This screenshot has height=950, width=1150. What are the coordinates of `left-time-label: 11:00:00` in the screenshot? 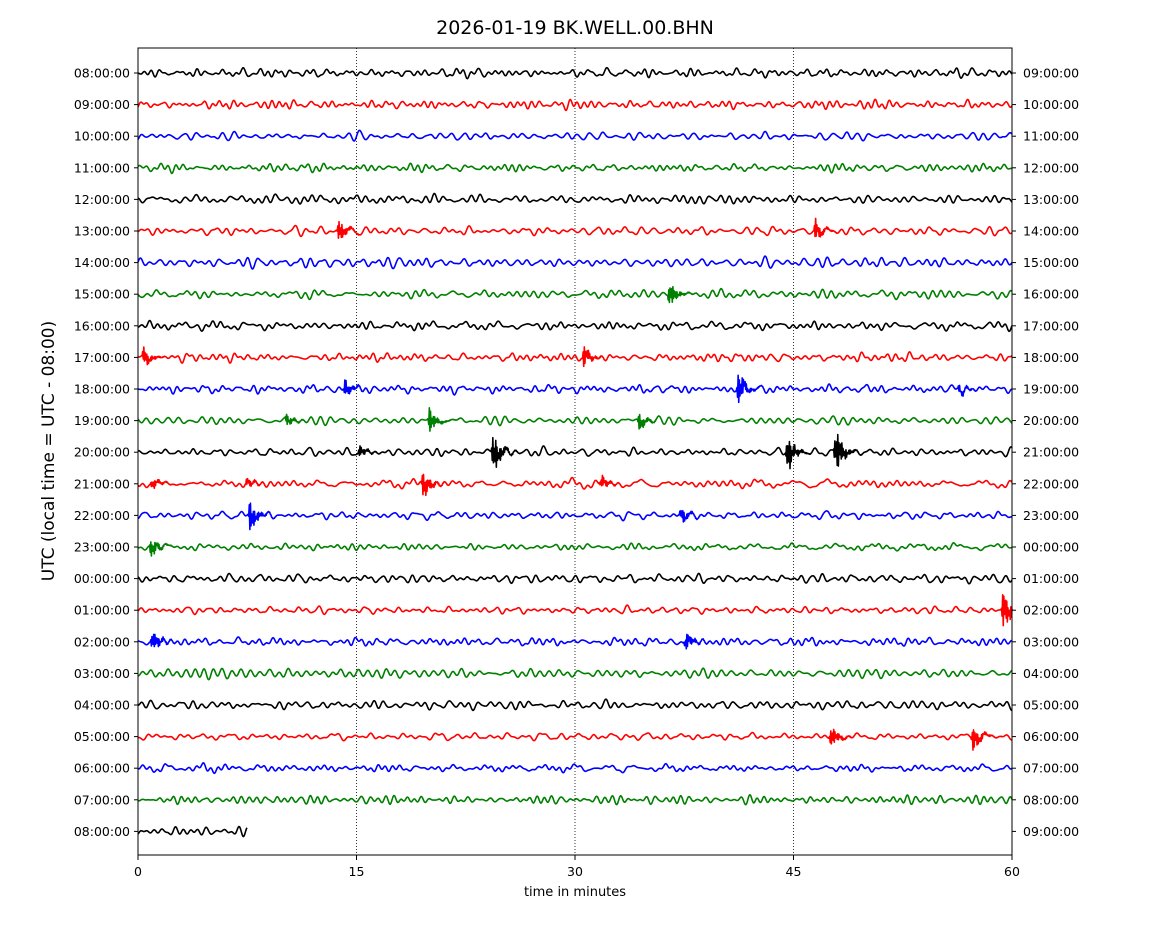 It's located at (102, 167).